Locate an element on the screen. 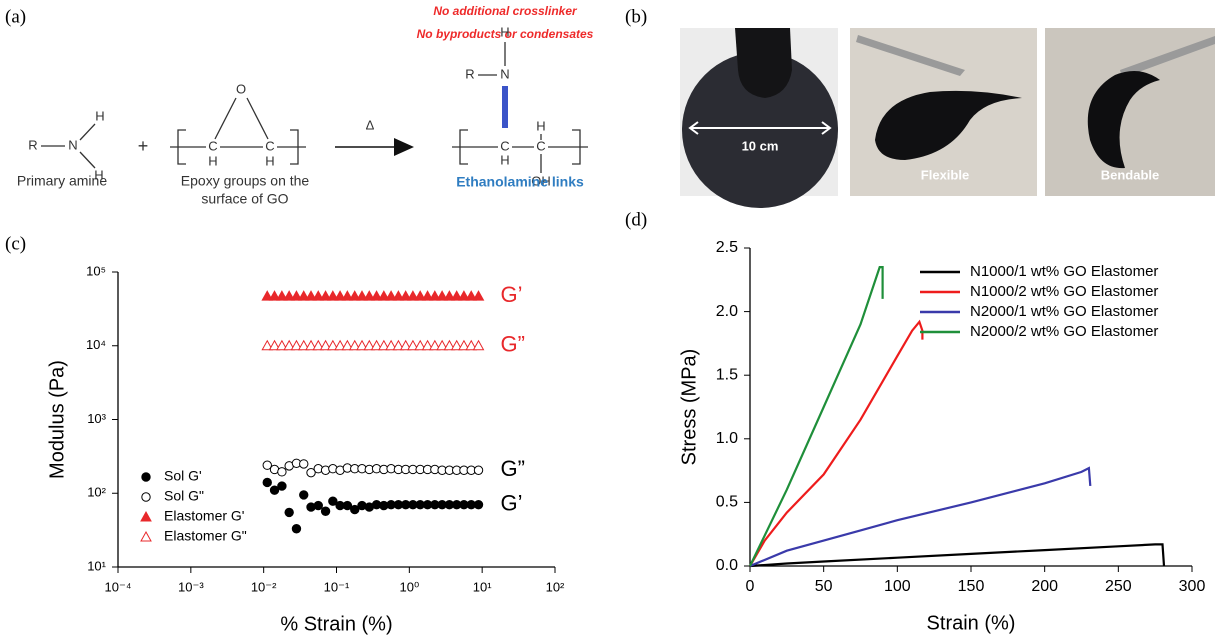 The height and width of the screenshot is (641, 1219). y-tick-label: 1.5 is located at coordinates (727, 374).